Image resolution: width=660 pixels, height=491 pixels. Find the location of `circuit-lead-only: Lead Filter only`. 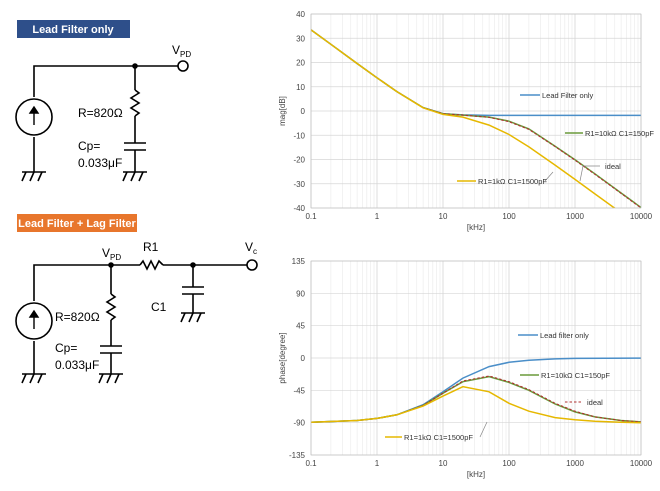

circuit-lead-only: Lead Filter only is located at coordinates (103, 101).